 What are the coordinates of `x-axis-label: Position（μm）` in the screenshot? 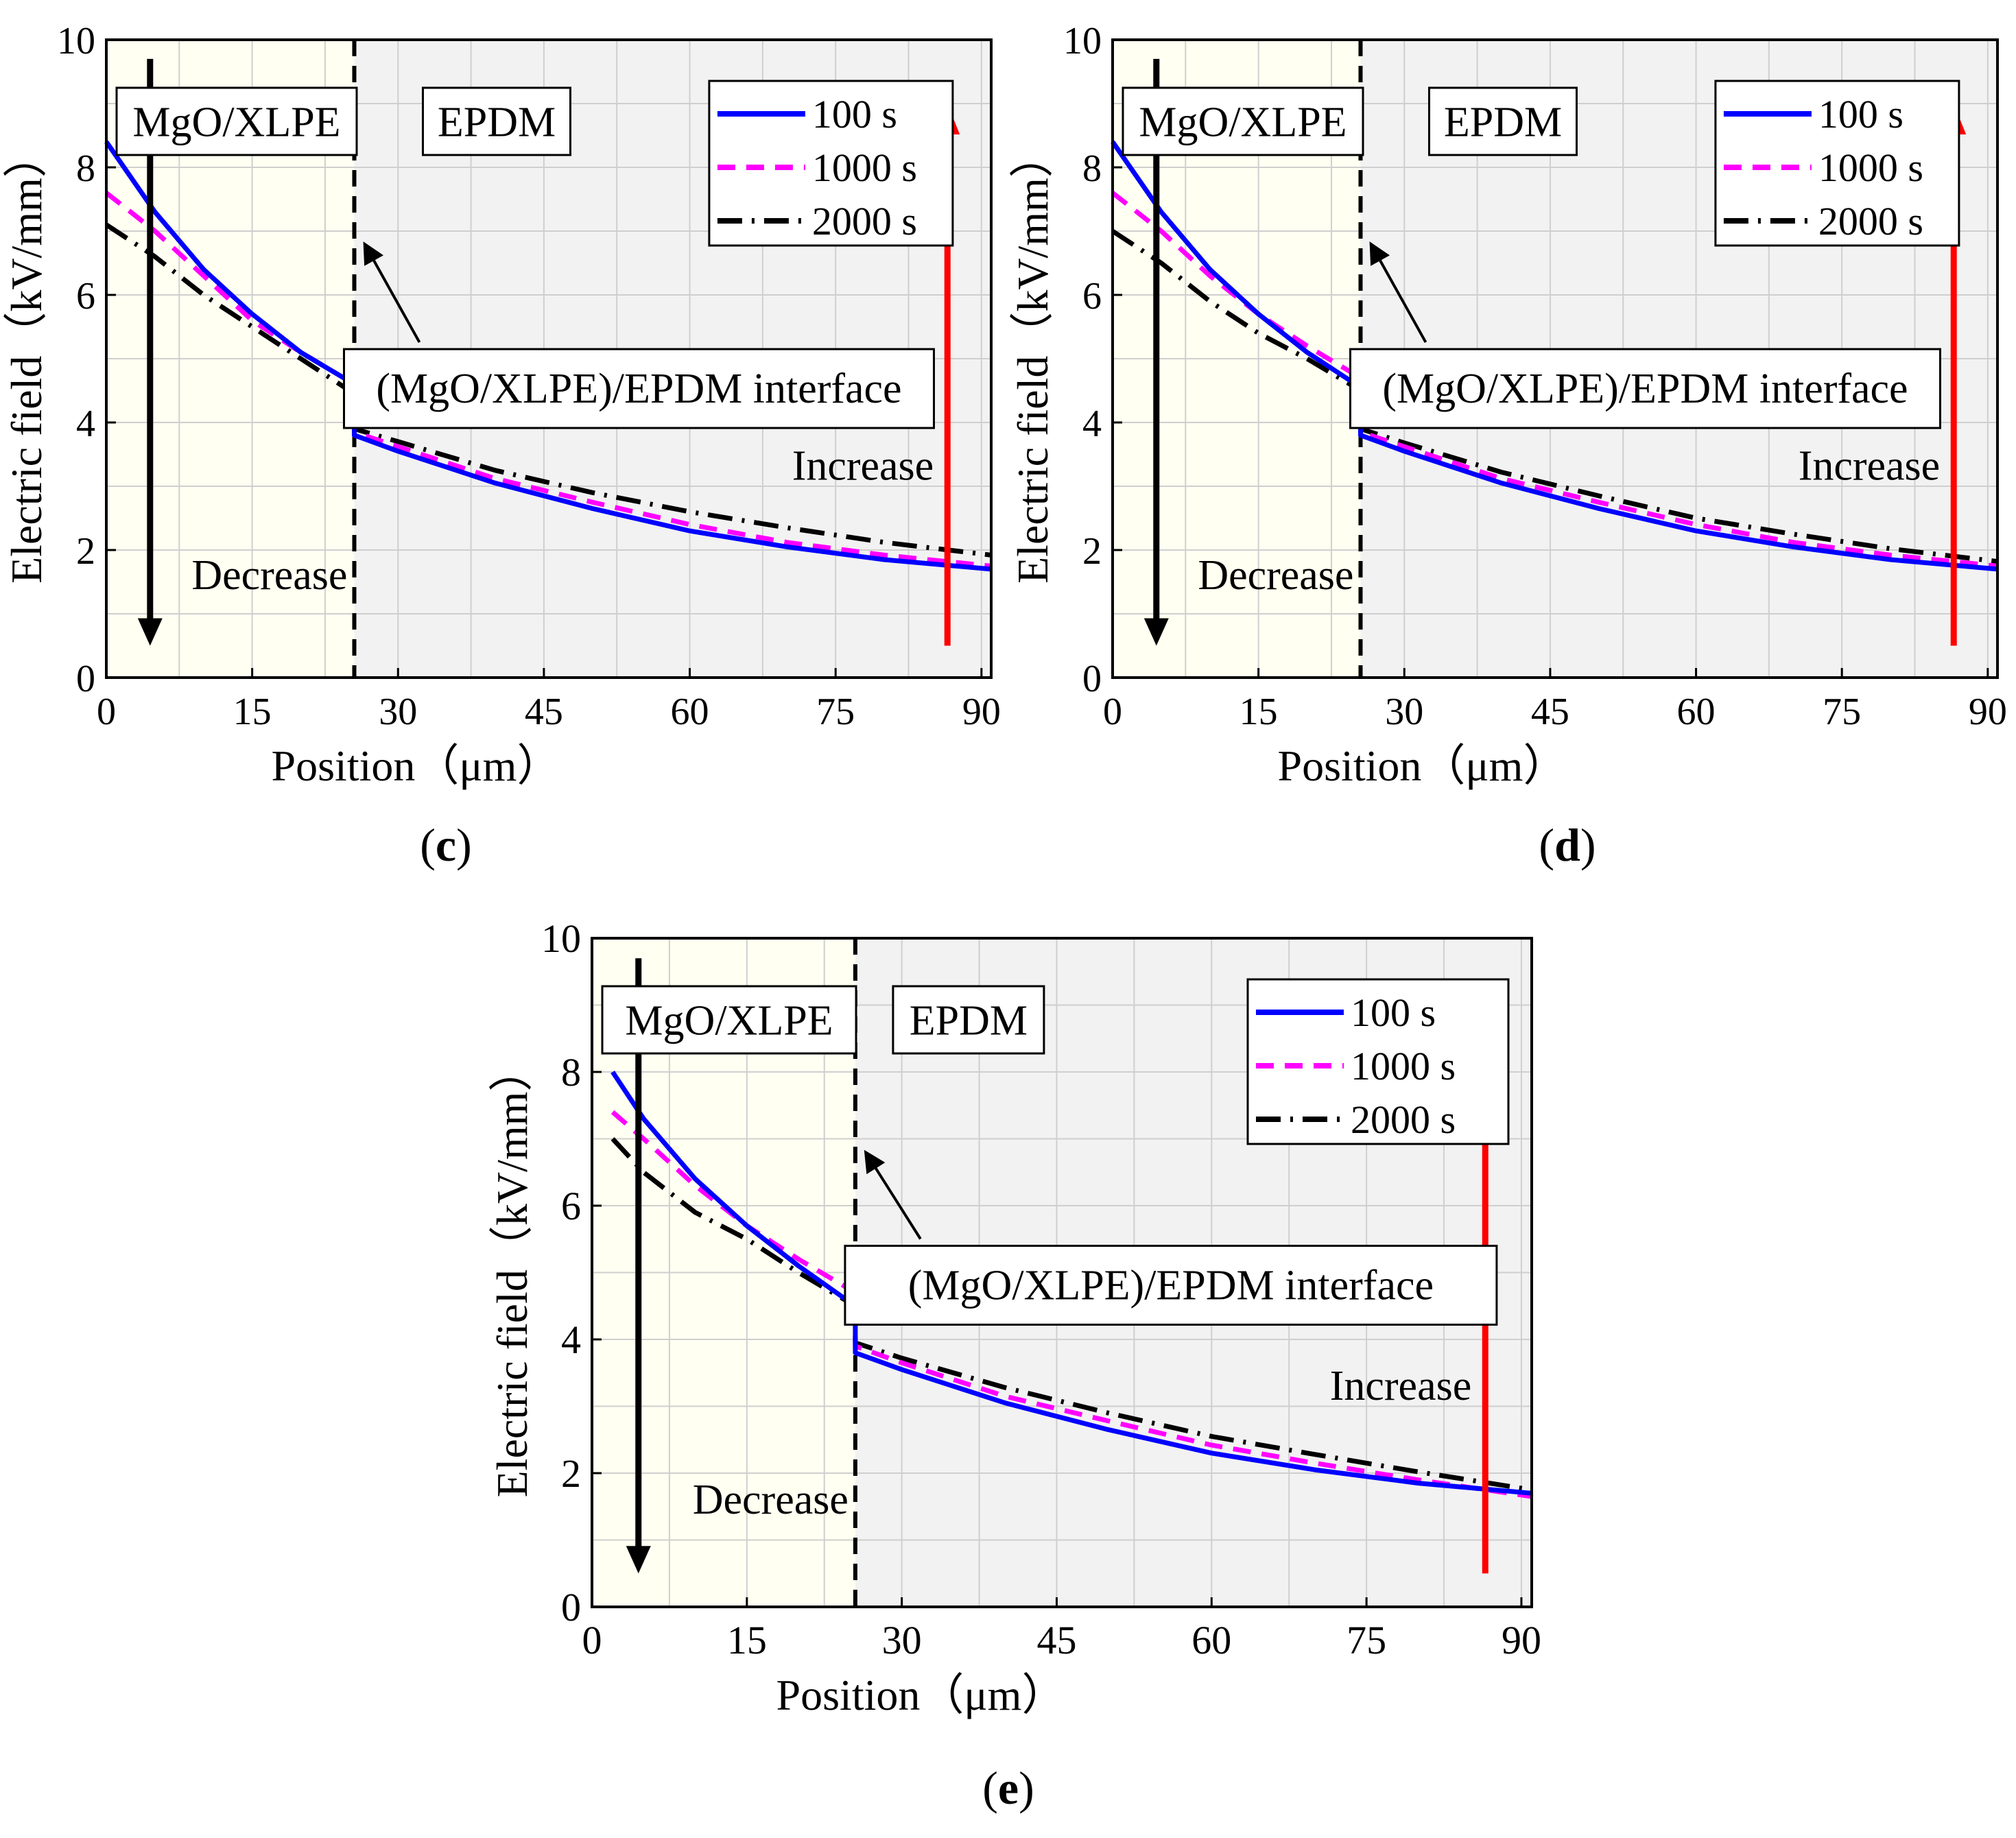 It's located at (1422, 765).